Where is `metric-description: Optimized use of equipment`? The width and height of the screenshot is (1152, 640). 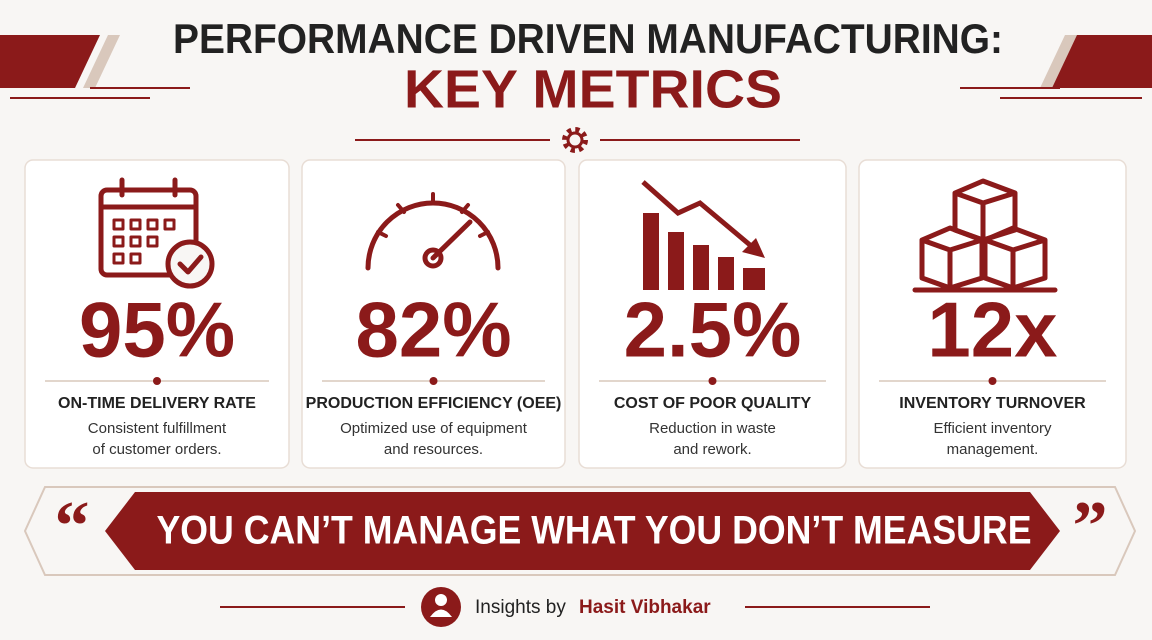 metric-description: Optimized use of equipment is located at coordinates (434, 428).